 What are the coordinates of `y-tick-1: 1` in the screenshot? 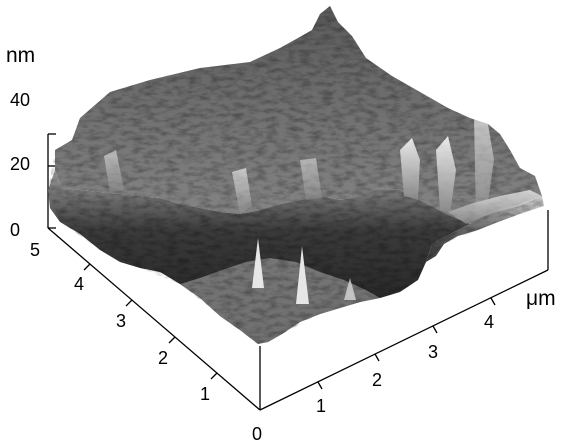 It's located at (205, 394).